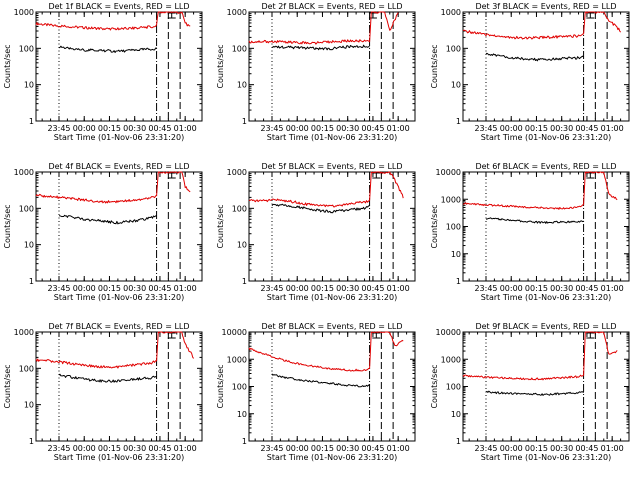 The width and height of the screenshot is (640, 480). What do you see at coordinates (331, 6) in the screenshot?
I see `chart-title: Det 2f BLACK = Events, RED = LLD` at bounding box center [331, 6].